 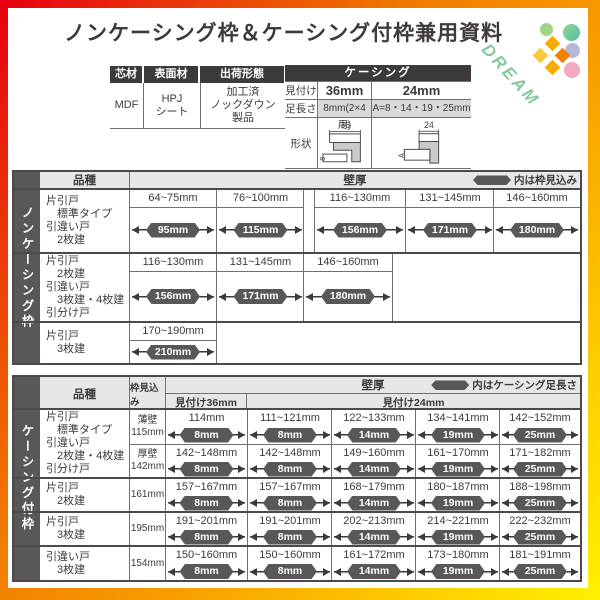 What do you see at coordinates (323, 159) in the screenshot?
I see `svg-text: 8` at bounding box center [323, 159].